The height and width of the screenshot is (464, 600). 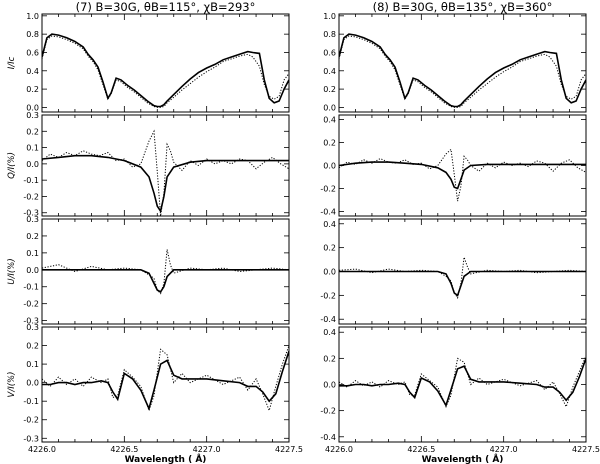 I want to click on panel-3: -0.3 -0.2 -0.1 0.0 0.1 0.2 0.3 U/I(%), so click(x=148, y=270).